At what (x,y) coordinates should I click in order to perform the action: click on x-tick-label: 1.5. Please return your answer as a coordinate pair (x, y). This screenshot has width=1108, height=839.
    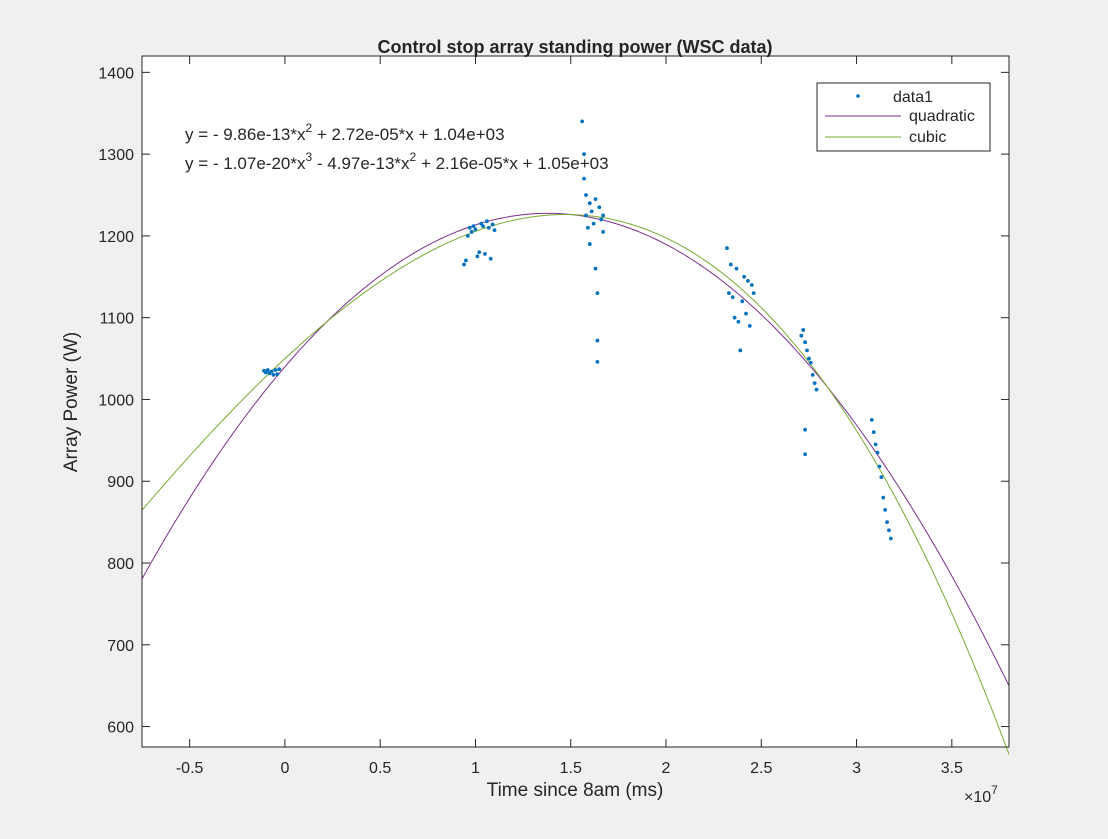
    Looking at the image, I should click on (571, 768).